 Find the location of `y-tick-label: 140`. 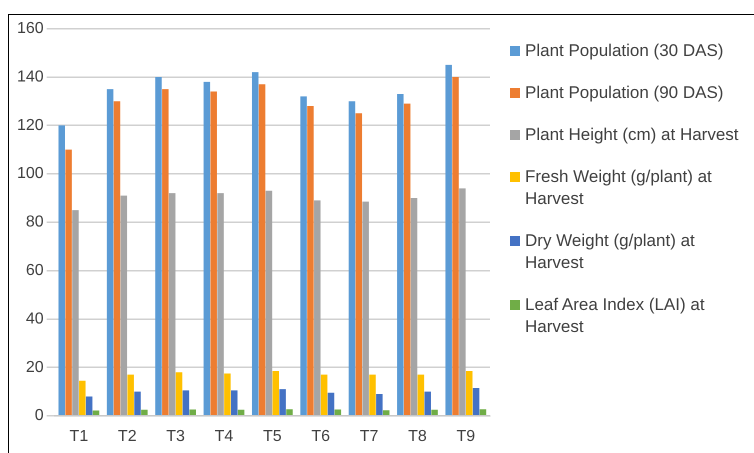

y-tick-label: 140 is located at coordinates (30, 77).